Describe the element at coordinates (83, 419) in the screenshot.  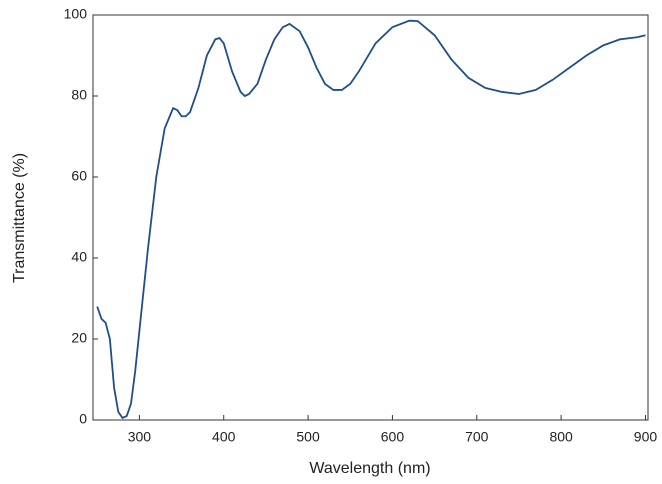
I see `y-tick-label: 0` at that location.